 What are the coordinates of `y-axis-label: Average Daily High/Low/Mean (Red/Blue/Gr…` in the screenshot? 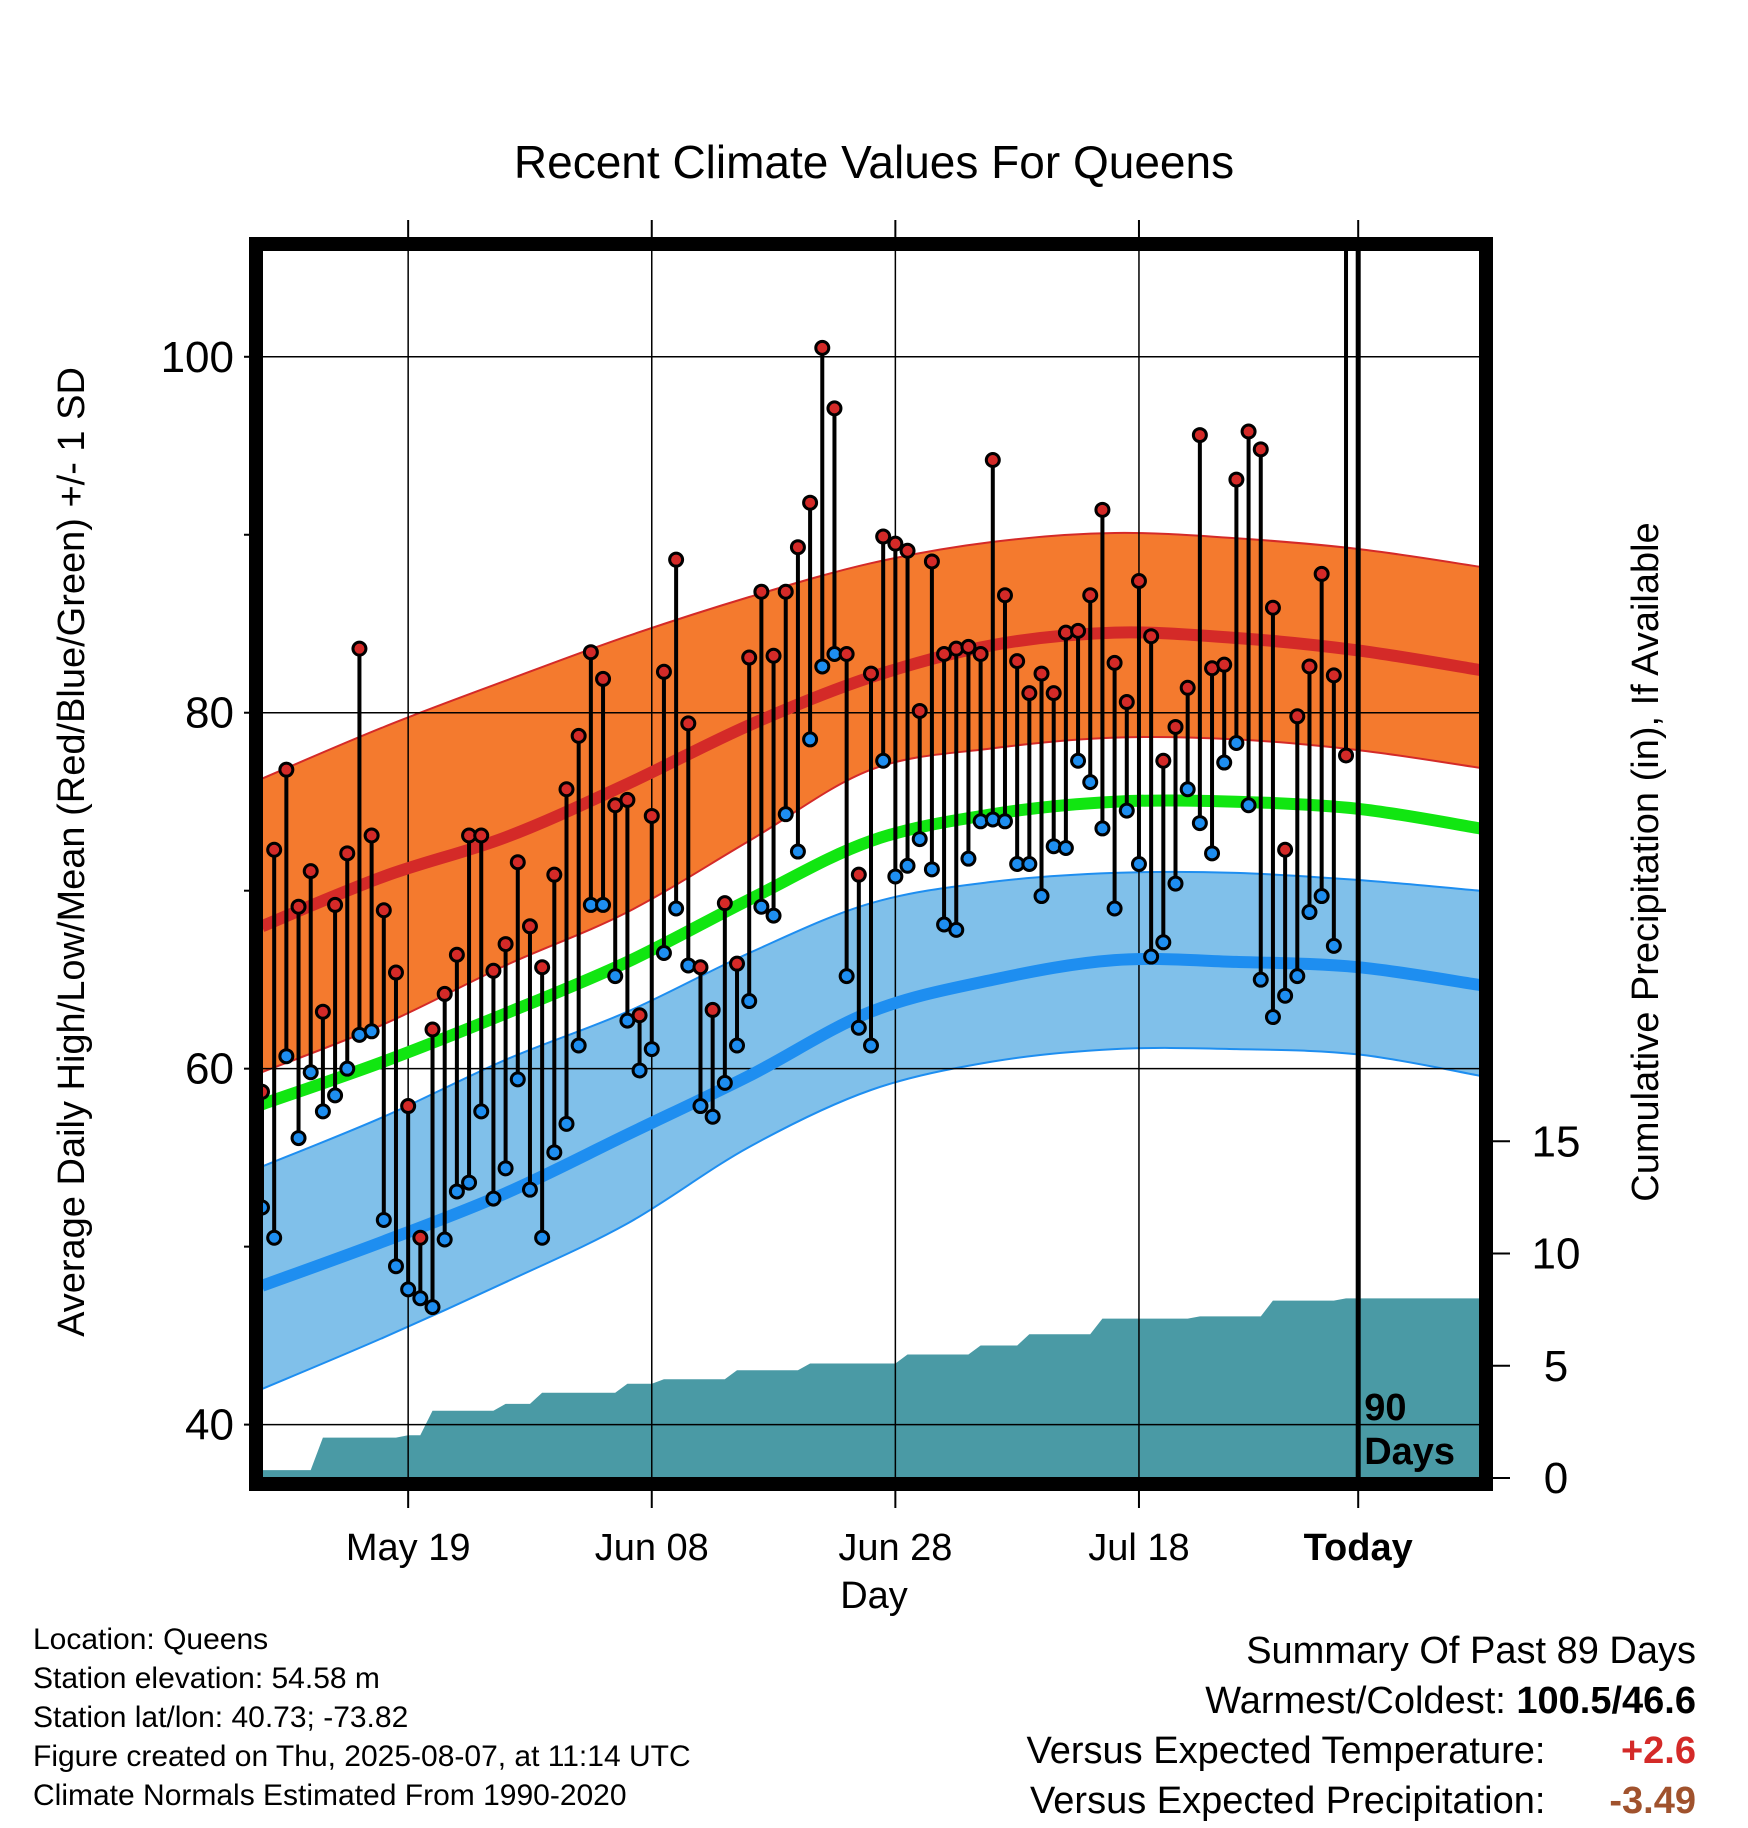 It's located at (72, 852).